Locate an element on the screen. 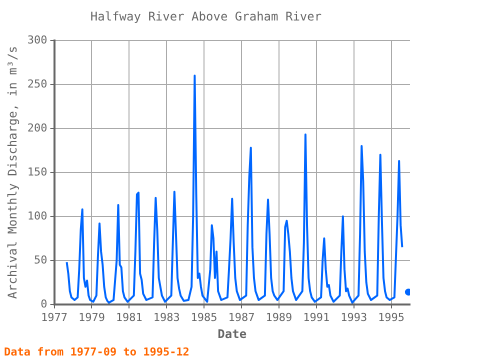 The height and width of the screenshot is (360, 480). y-tick-label: 300 is located at coordinates (37, 39).